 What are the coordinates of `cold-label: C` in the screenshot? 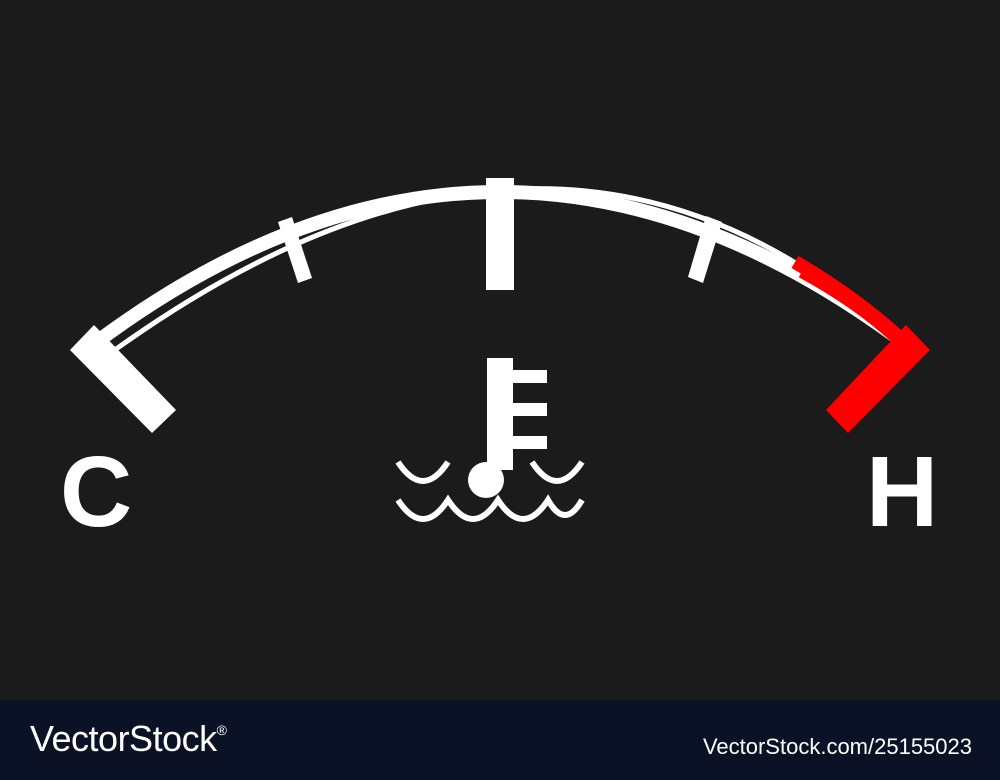 It's located at (96, 492).